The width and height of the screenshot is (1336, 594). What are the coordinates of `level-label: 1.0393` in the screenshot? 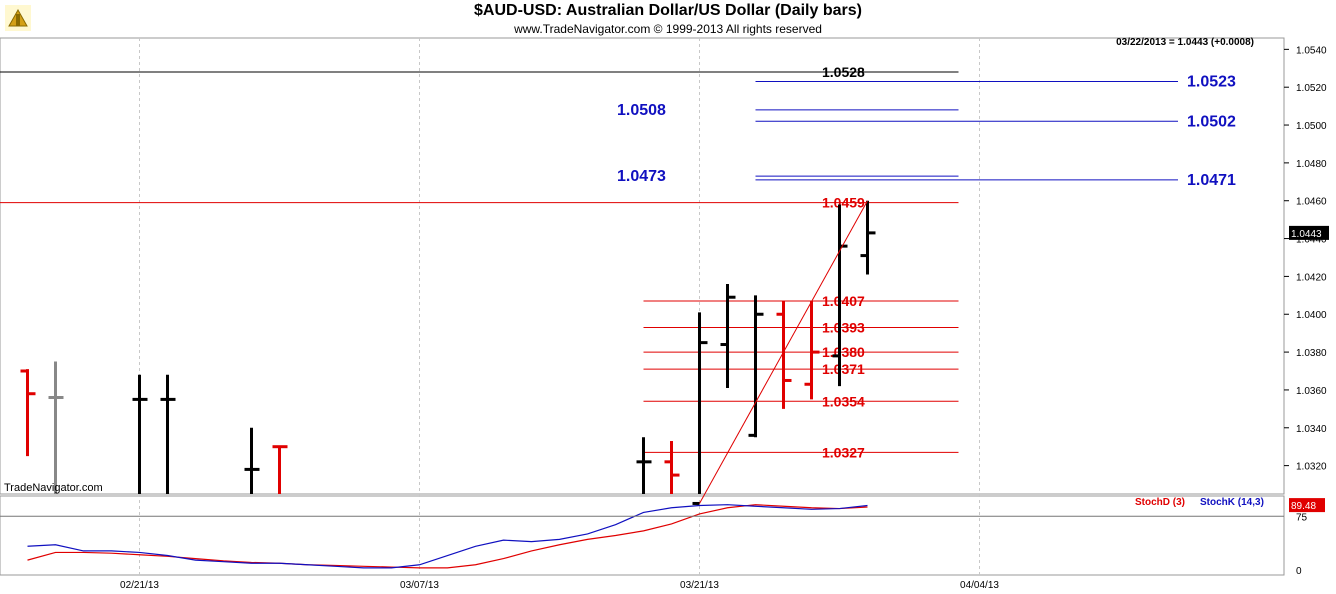 It's located at (843, 327).